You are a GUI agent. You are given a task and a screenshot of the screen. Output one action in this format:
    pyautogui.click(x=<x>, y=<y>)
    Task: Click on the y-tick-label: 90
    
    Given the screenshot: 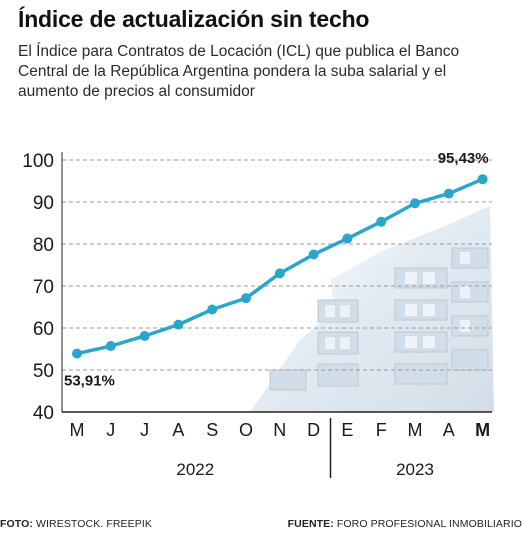 What is the action you would take?
    pyautogui.click(x=43, y=203)
    